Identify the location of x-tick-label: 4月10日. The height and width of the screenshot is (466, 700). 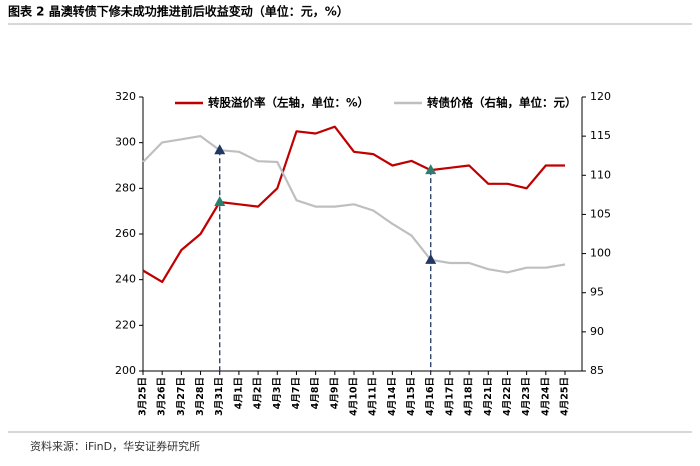
(354, 396).